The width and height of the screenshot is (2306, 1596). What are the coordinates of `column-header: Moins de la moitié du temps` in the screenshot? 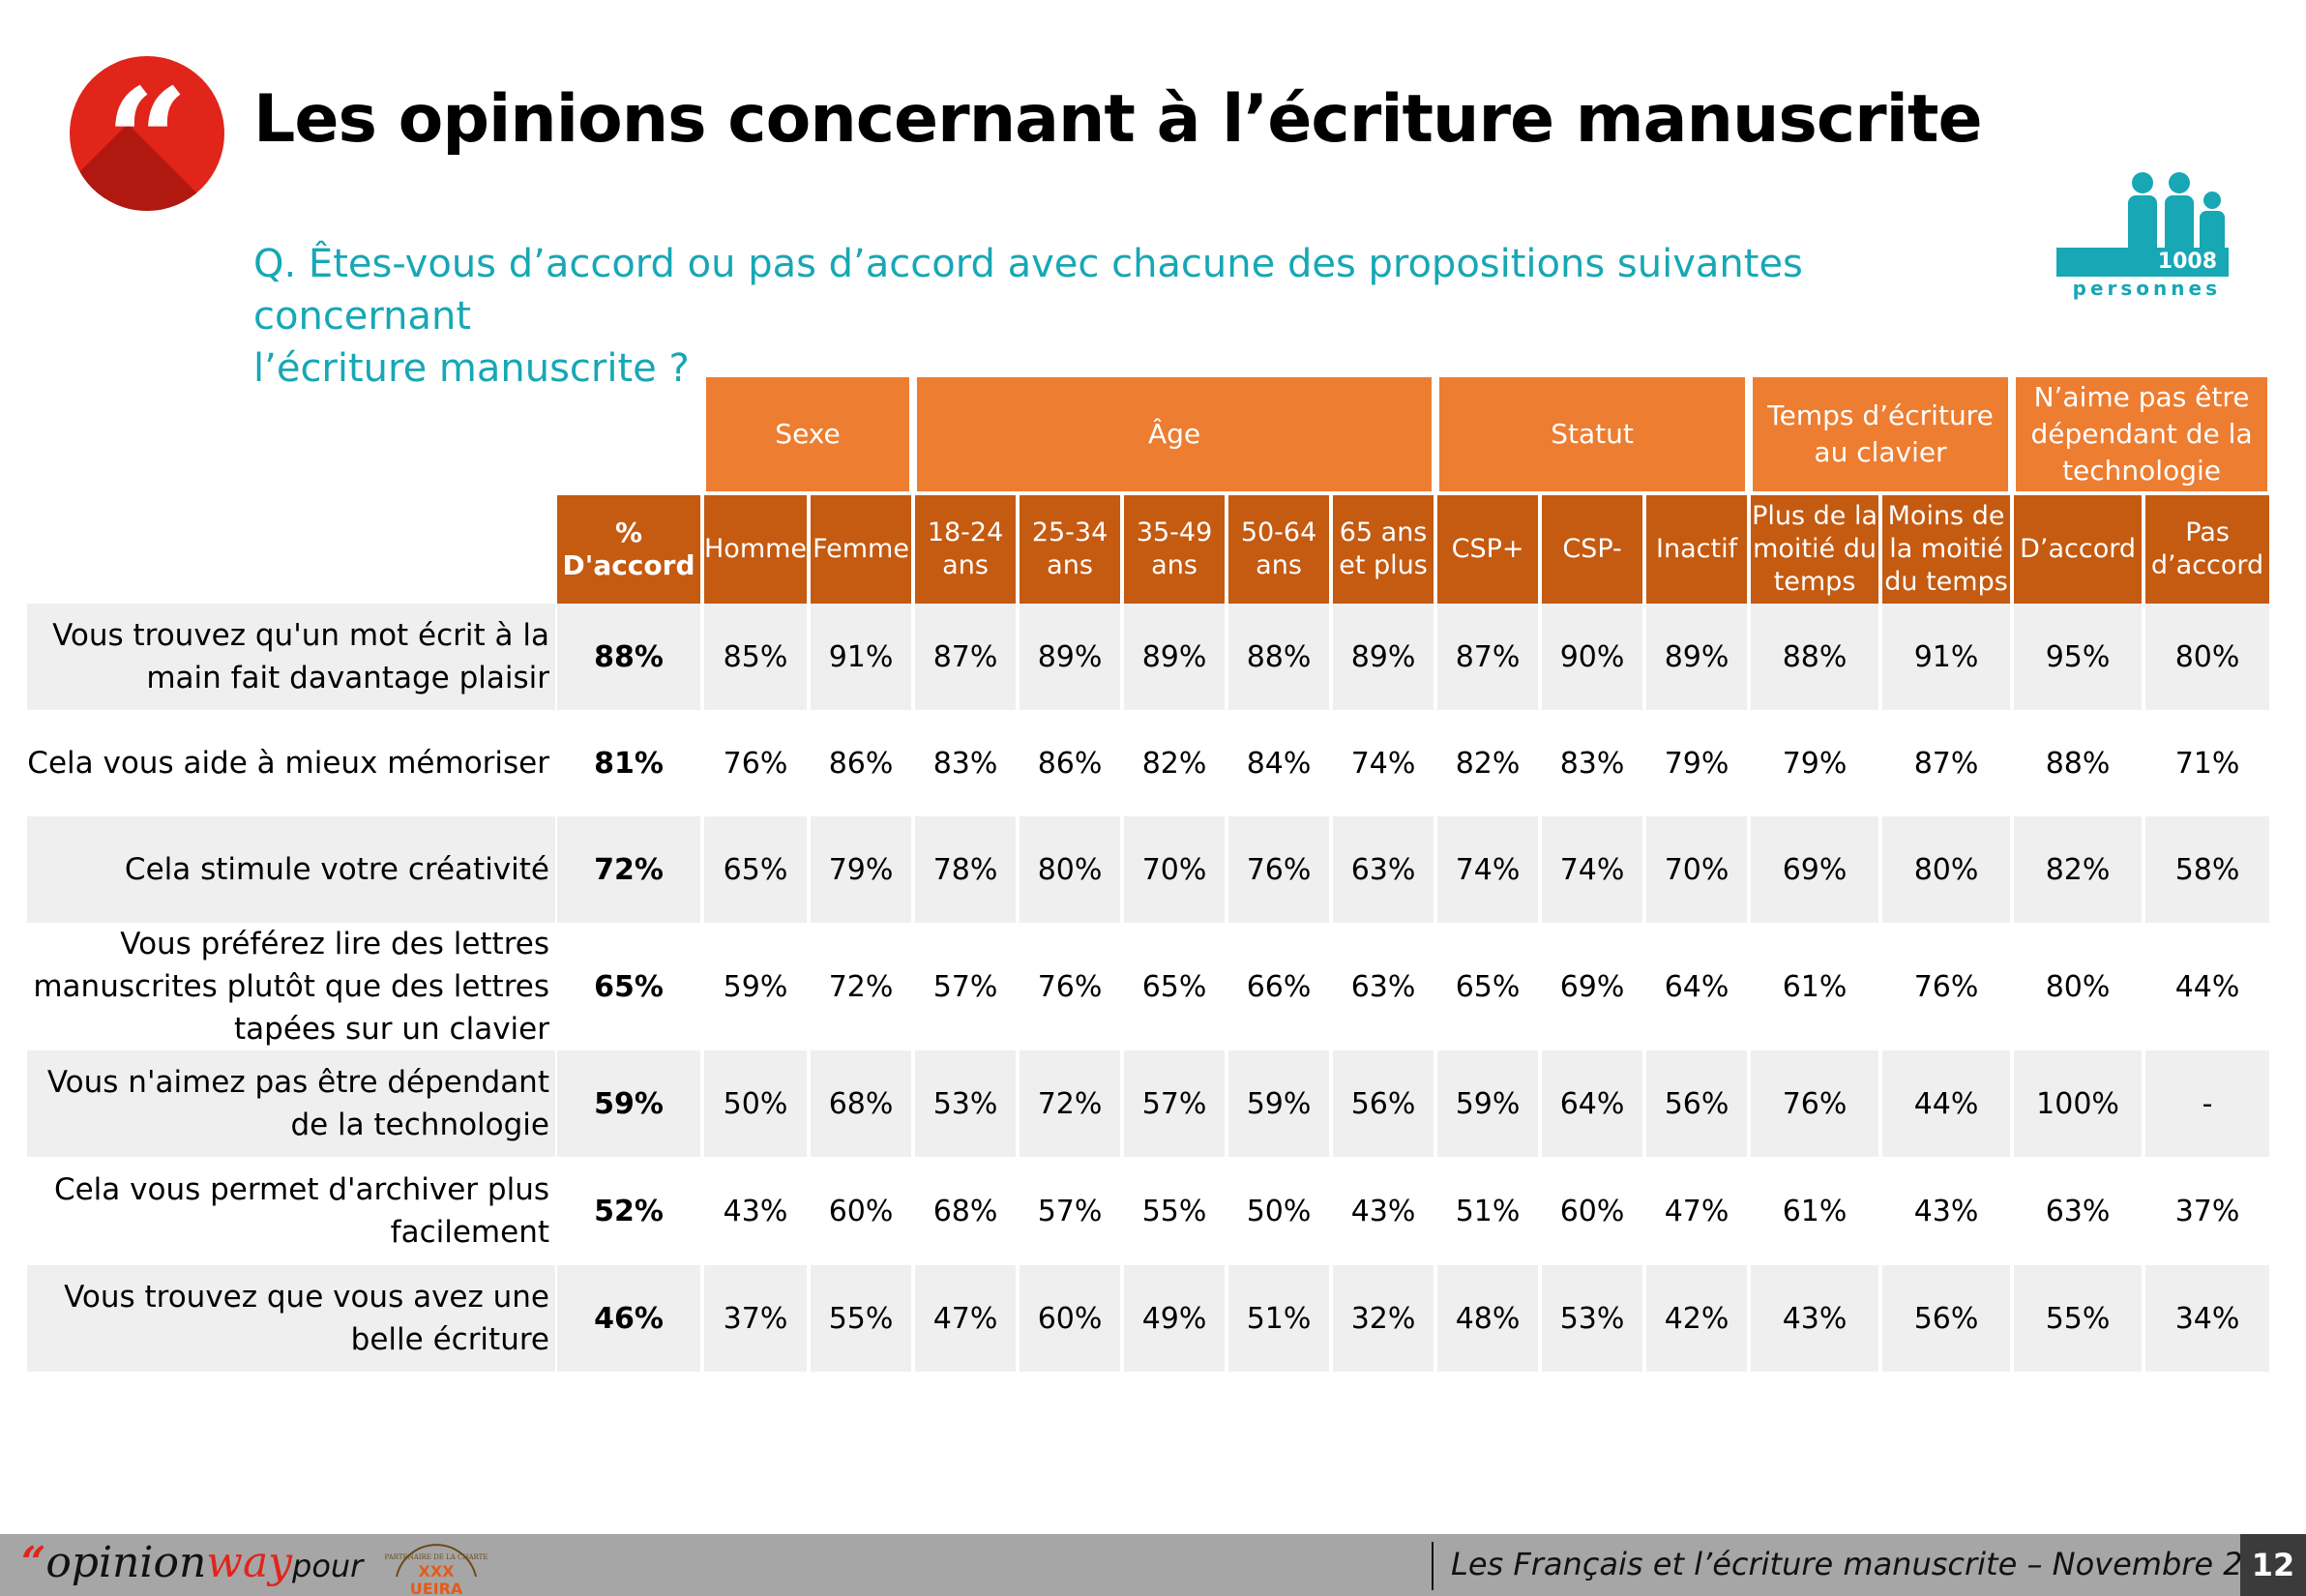 It's located at (1946, 547).